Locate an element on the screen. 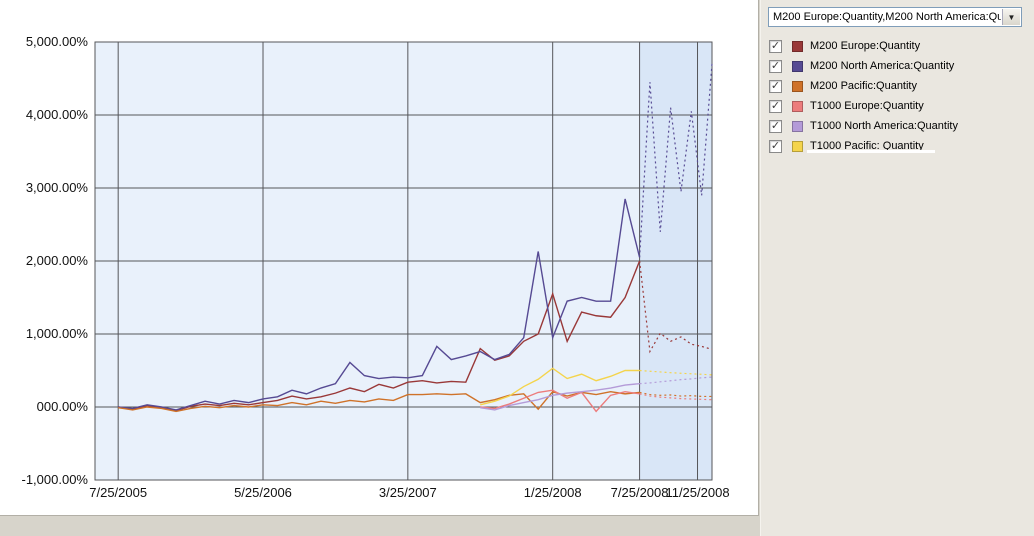 This screenshot has height=536, width=1034. chevron-down-icon: ▼ is located at coordinates (1011, 17).